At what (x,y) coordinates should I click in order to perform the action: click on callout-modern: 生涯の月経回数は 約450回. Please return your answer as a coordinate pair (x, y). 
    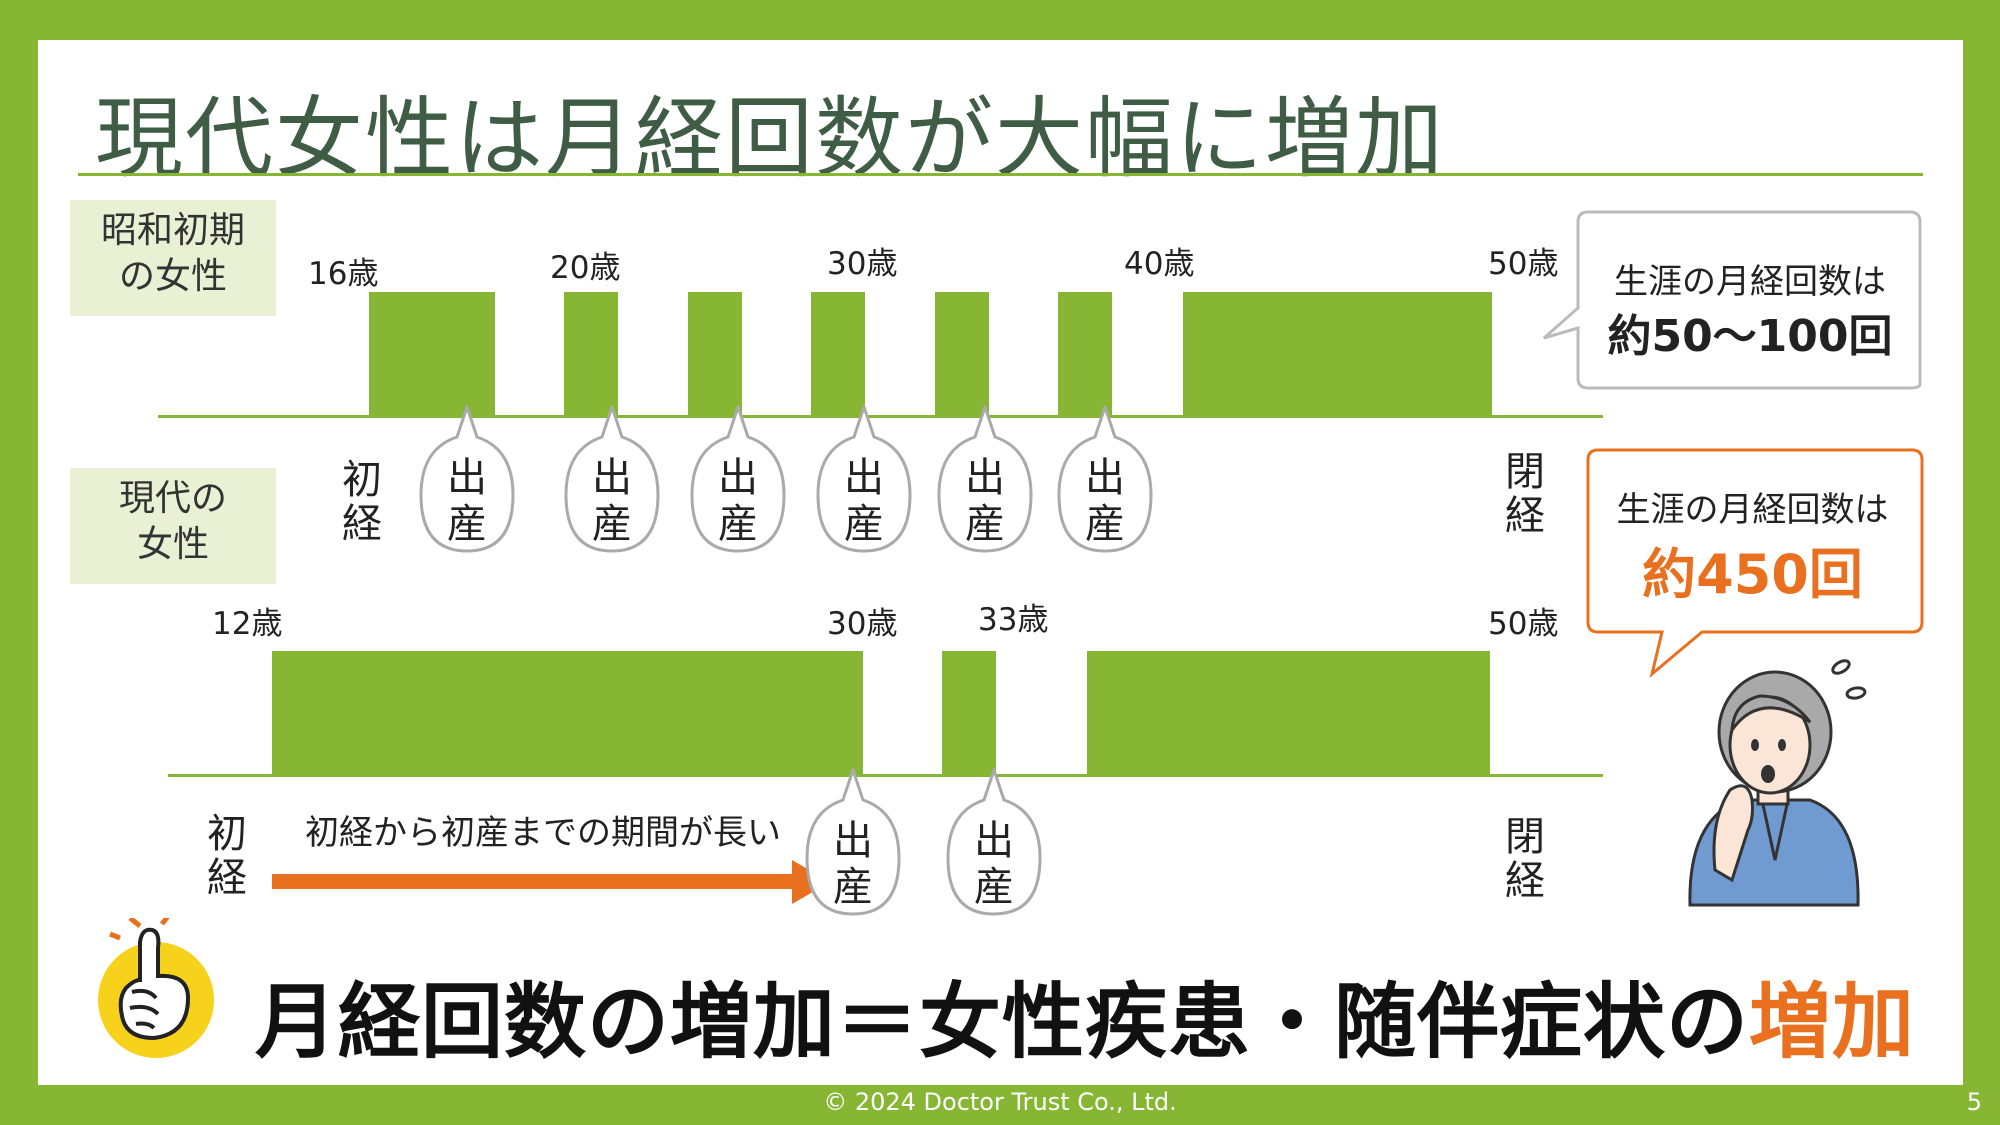
    Looking at the image, I should click on (1752, 562).